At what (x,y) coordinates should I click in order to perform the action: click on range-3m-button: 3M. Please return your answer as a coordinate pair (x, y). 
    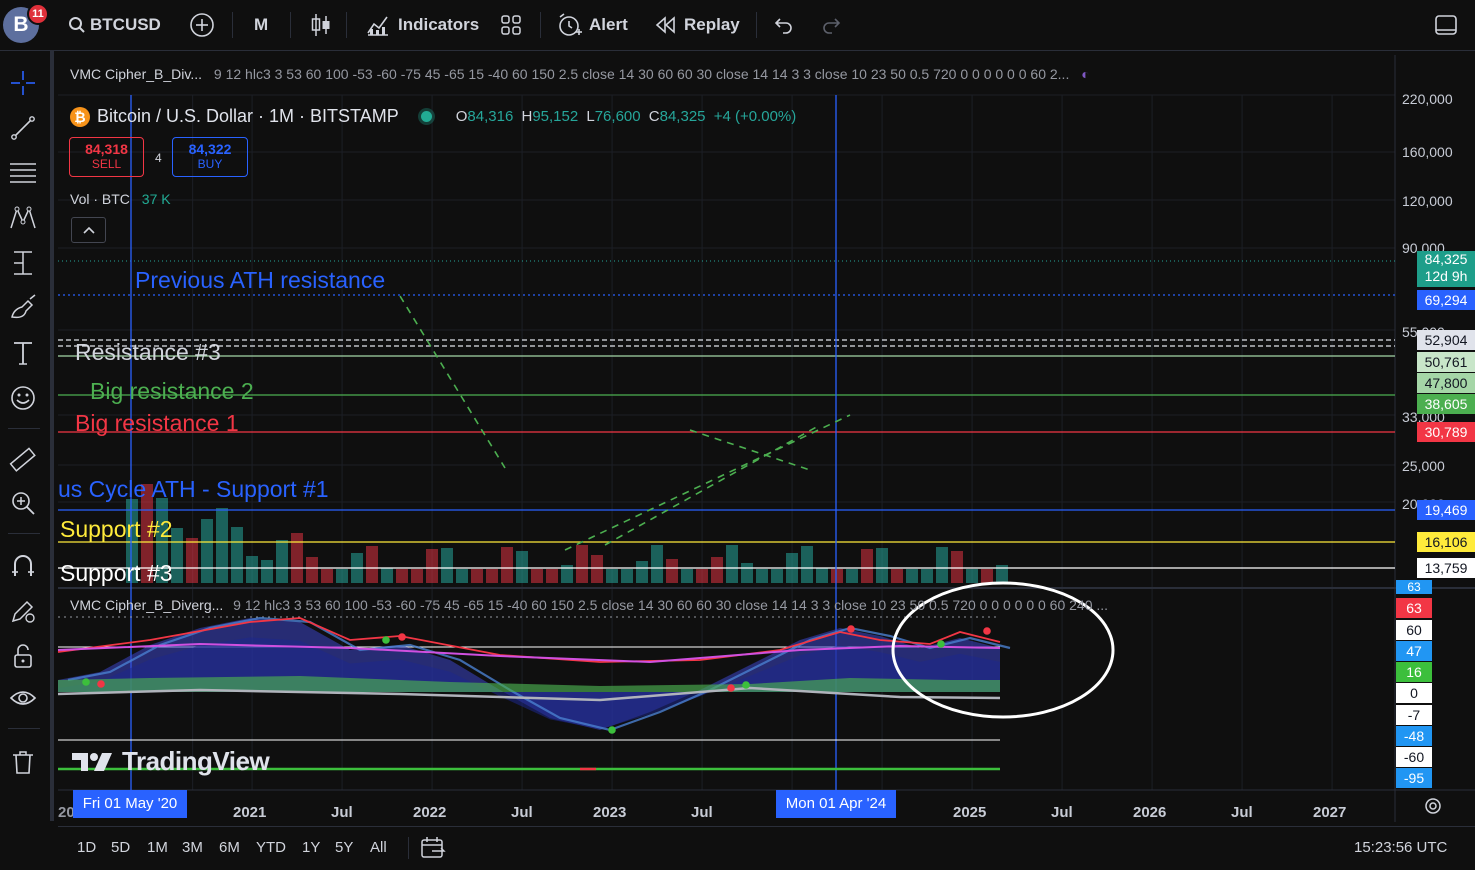
    Looking at the image, I should click on (192, 847).